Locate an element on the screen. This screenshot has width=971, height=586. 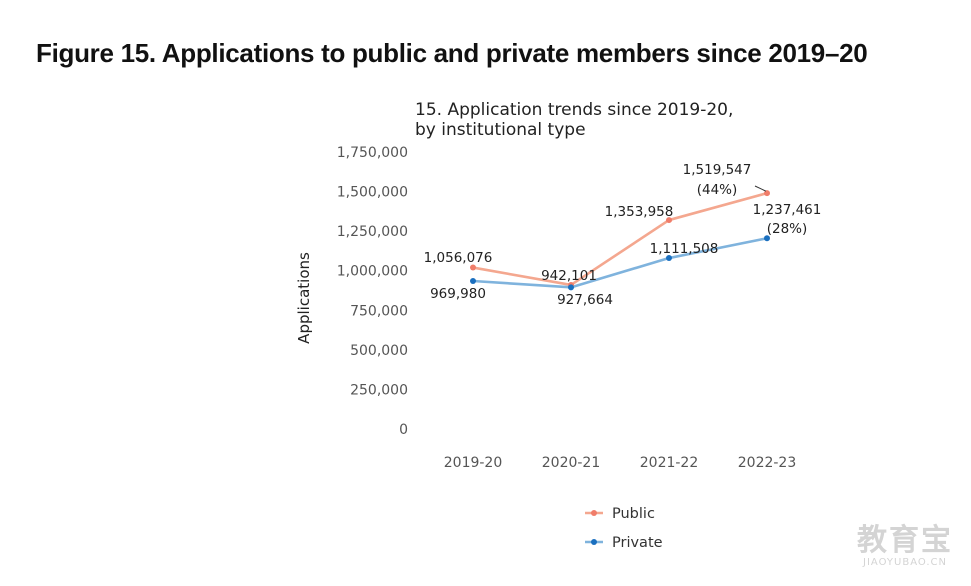
data-label-private-change: (28%) is located at coordinates (787, 229).